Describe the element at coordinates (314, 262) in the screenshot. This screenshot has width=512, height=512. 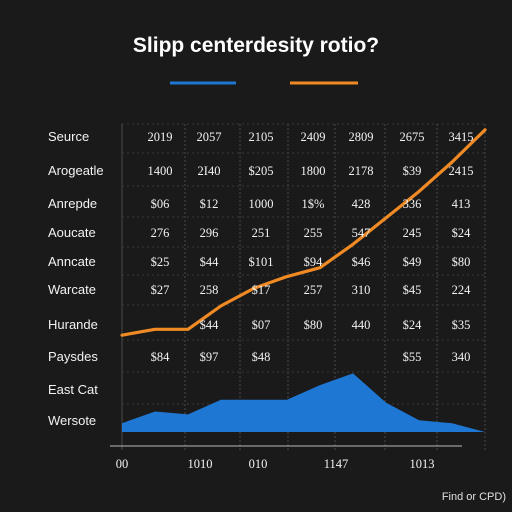
I see `table-cell: $94` at that location.